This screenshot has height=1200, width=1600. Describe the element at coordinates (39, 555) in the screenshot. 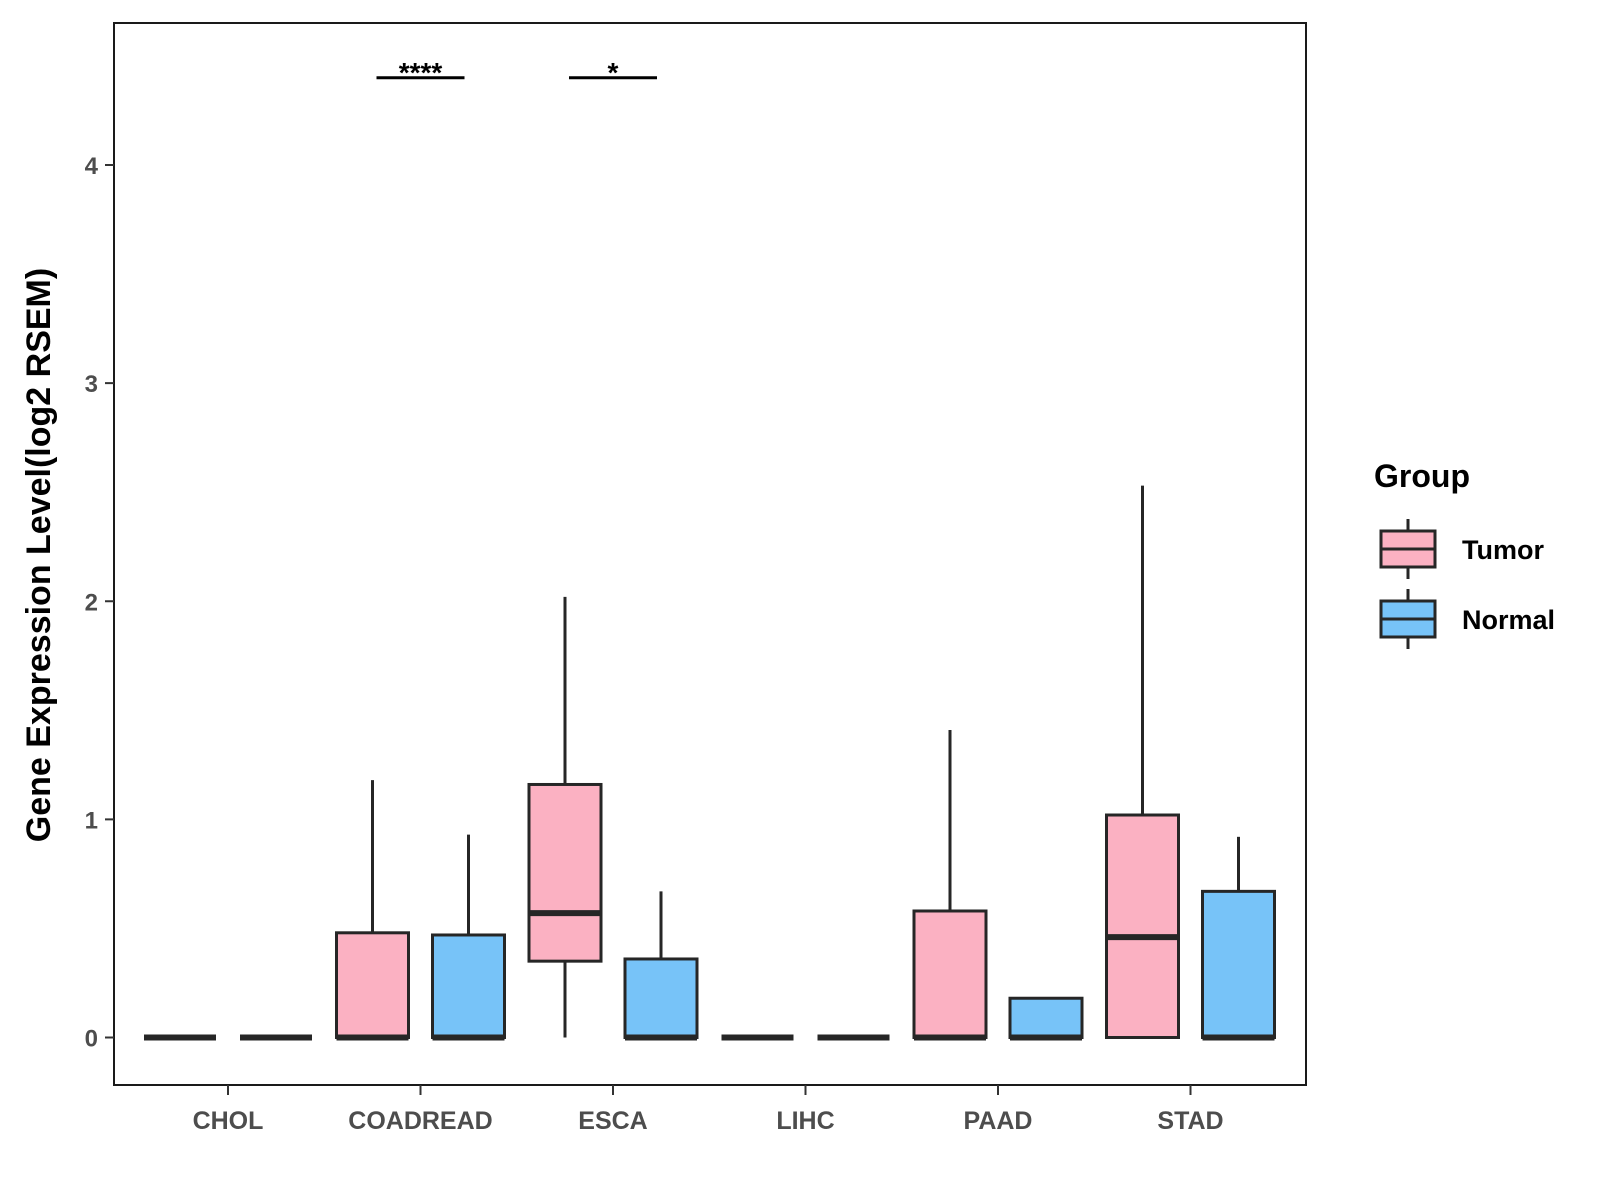

I see `y-axis-title: Gene Expression Level(log2 RSEM)` at that location.